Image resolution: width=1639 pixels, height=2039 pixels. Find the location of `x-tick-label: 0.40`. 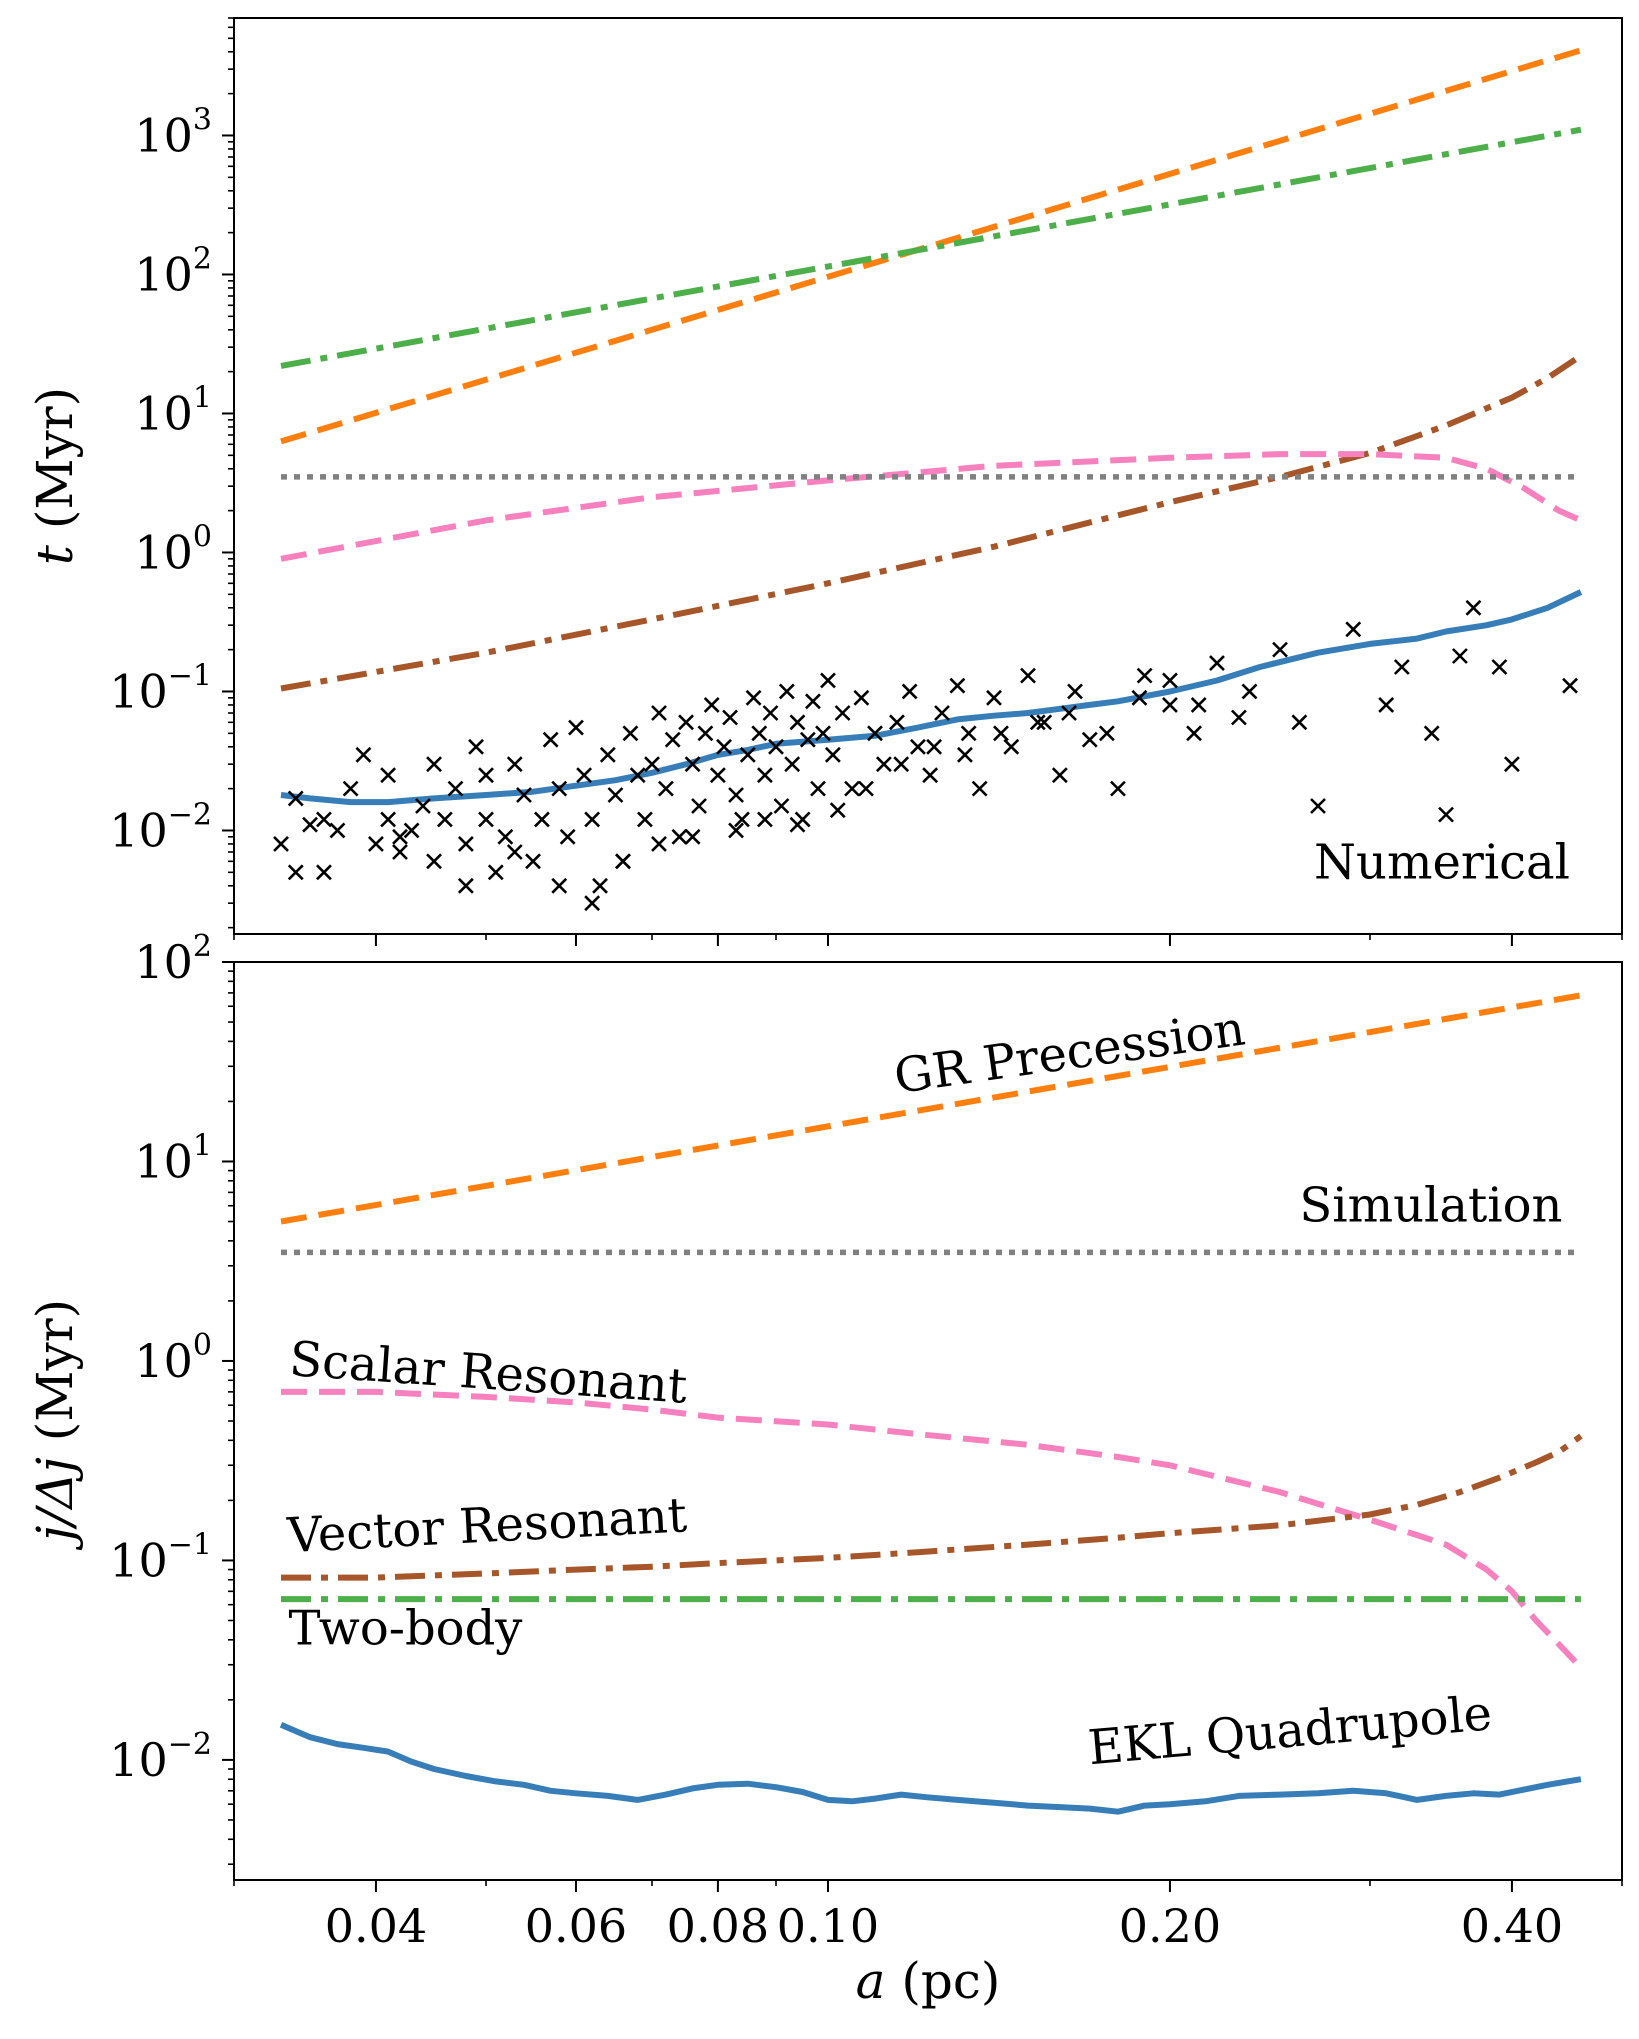

x-tick-label: 0.40 is located at coordinates (1512, 1926).